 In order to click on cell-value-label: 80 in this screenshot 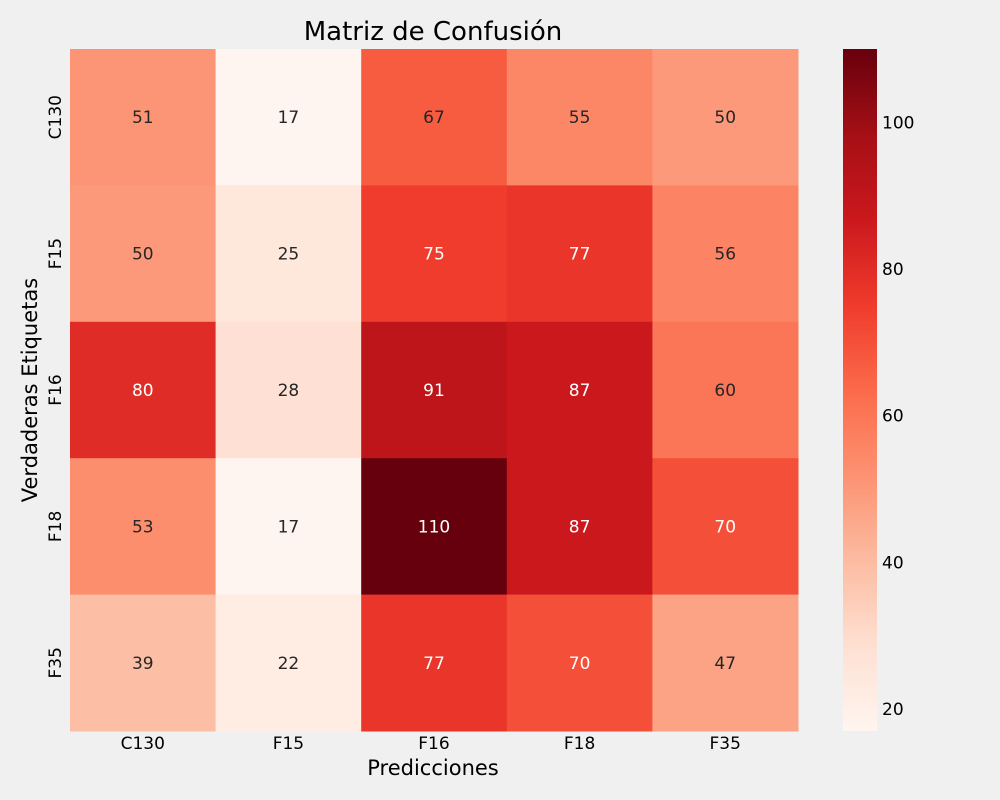, I will do `click(143, 391)`.